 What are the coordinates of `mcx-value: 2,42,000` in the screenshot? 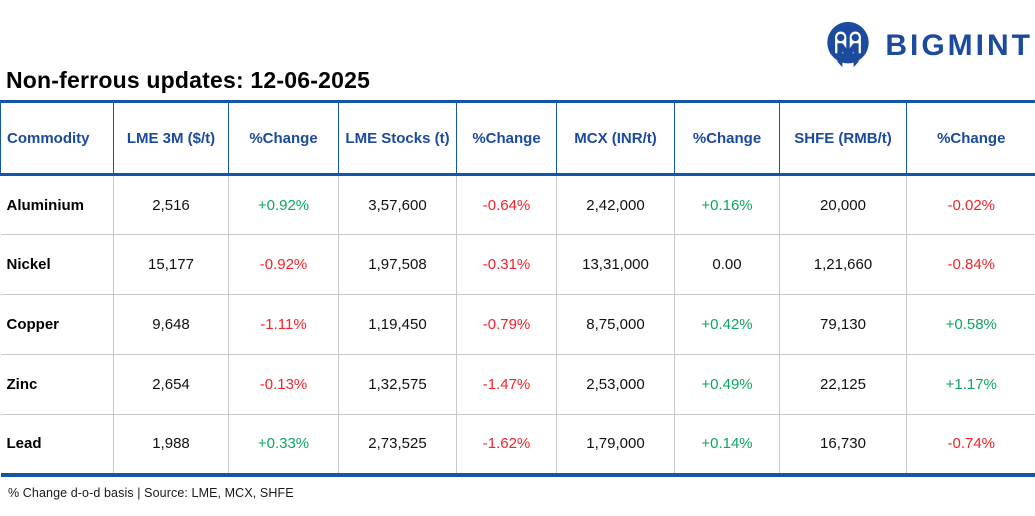 It's located at (615, 204).